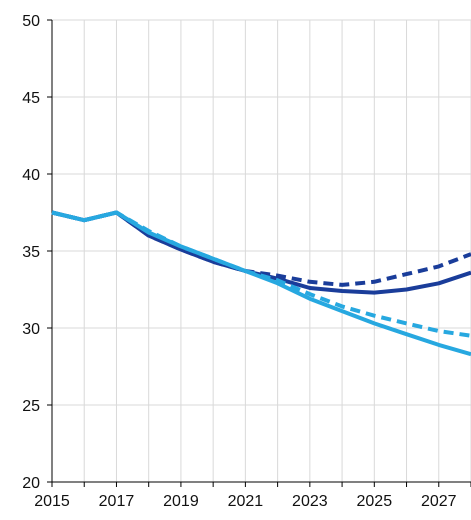  What do you see at coordinates (439, 501) in the screenshot?
I see `x-tick-label: 2027` at bounding box center [439, 501].